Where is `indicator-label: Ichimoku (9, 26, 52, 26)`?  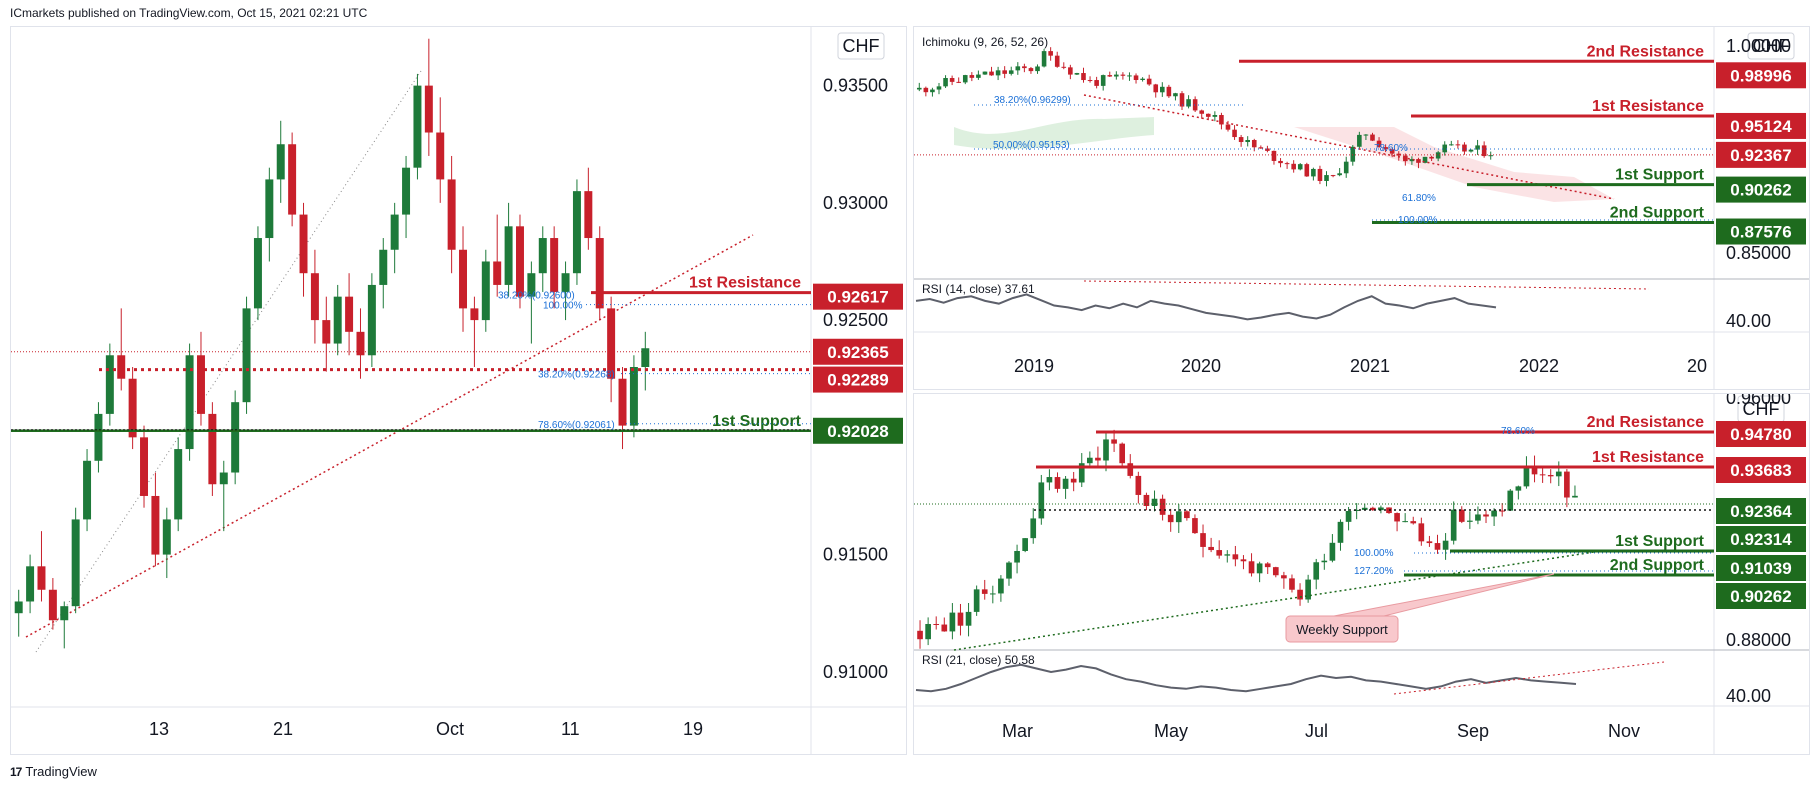 indicator-label: Ichimoku (9, 26, 52, 26) is located at coordinates (985, 42).